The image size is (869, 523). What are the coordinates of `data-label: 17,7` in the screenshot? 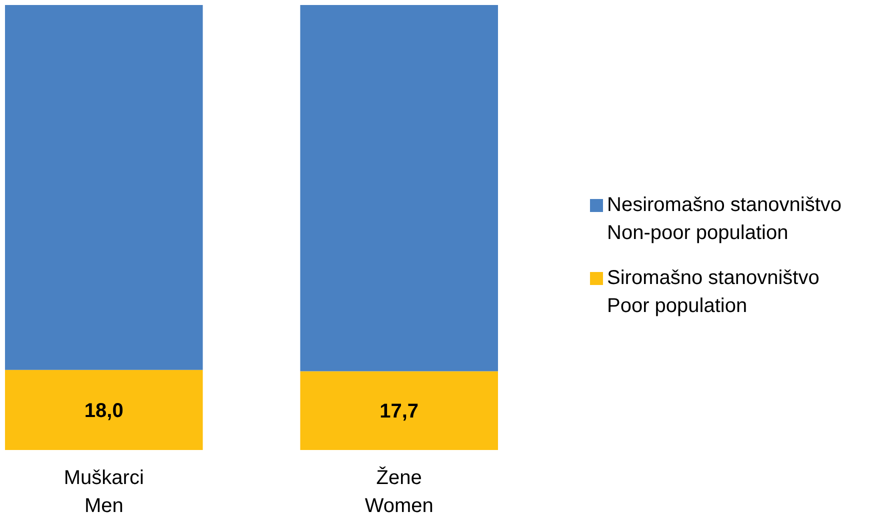 It's located at (399, 411).